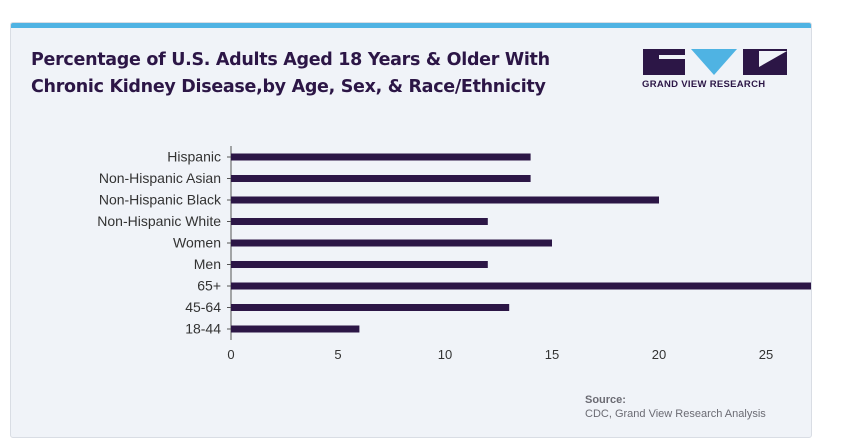 This screenshot has height=442, width=841. Describe the element at coordinates (337, 354) in the screenshot. I see `x-tick-label: 5` at that location.